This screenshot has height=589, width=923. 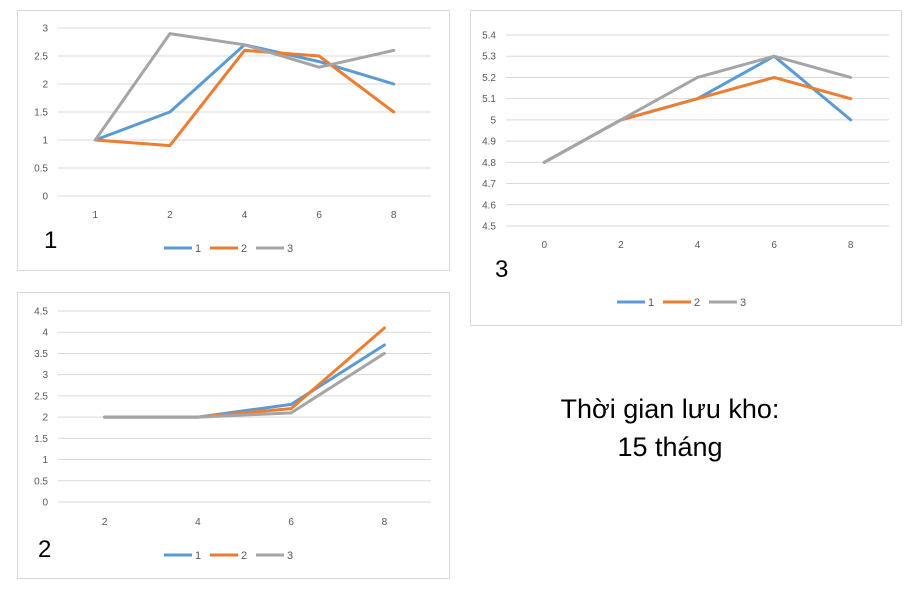 What do you see at coordinates (489, 57) in the screenshot?
I see `y-tick-label: 5.3` at bounding box center [489, 57].